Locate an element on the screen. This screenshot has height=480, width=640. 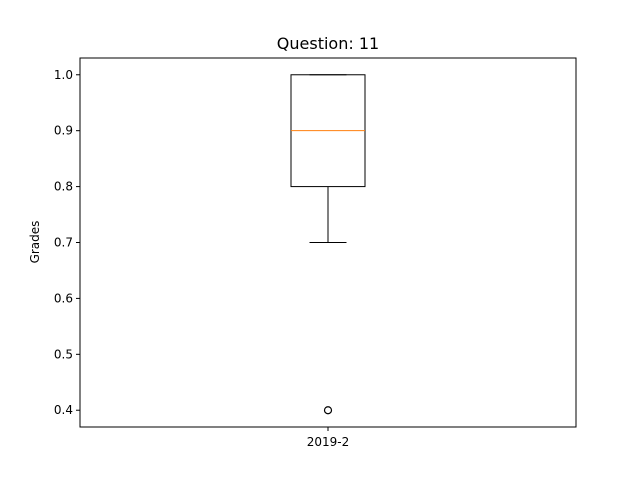
y-axis: 0.4 0.5 0.6 0.7 0.8 0.9 1.0 is located at coordinates (67, 242).